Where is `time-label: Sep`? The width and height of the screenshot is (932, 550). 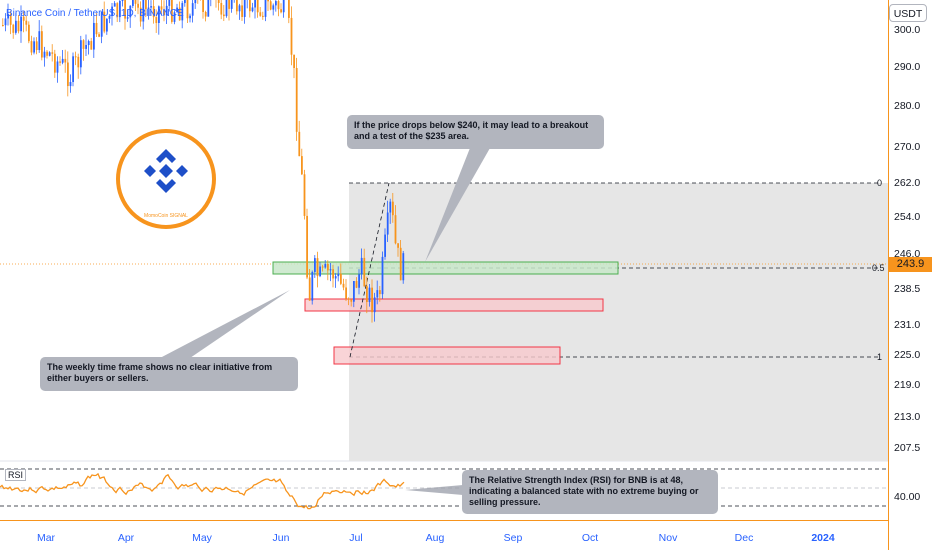
time-label: Sep is located at coordinates (513, 538).